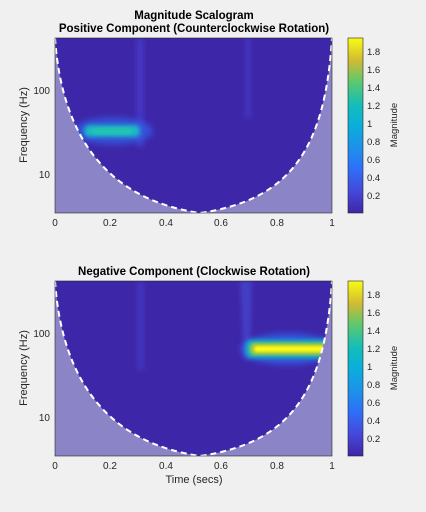  What do you see at coordinates (194, 16) in the screenshot?
I see `figure-title: Magnitude Scalogram` at bounding box center [194, 16].